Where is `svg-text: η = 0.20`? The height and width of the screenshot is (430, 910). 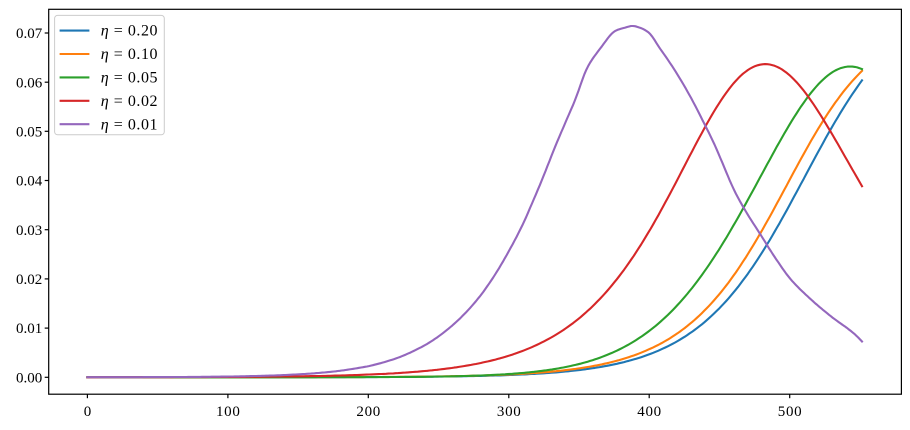 svg-text: η = 0.20 is located at coordinates (129, 31).